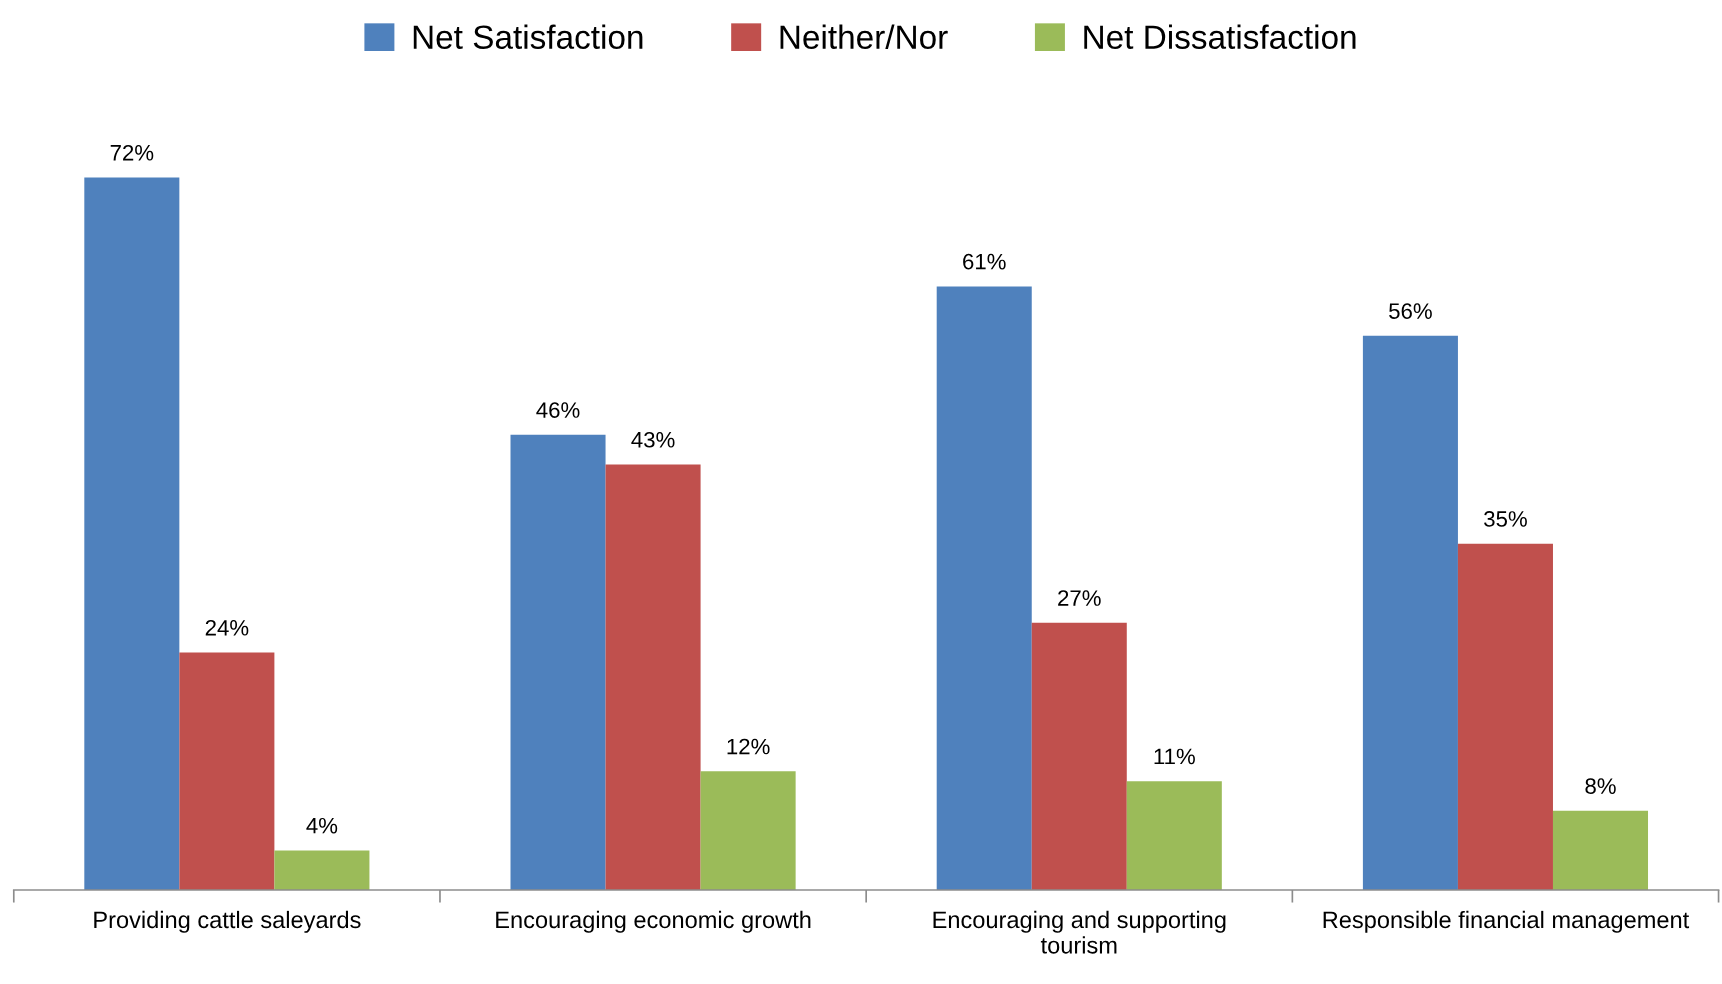  I want to click on data-label: 72%, so click(132, 152).